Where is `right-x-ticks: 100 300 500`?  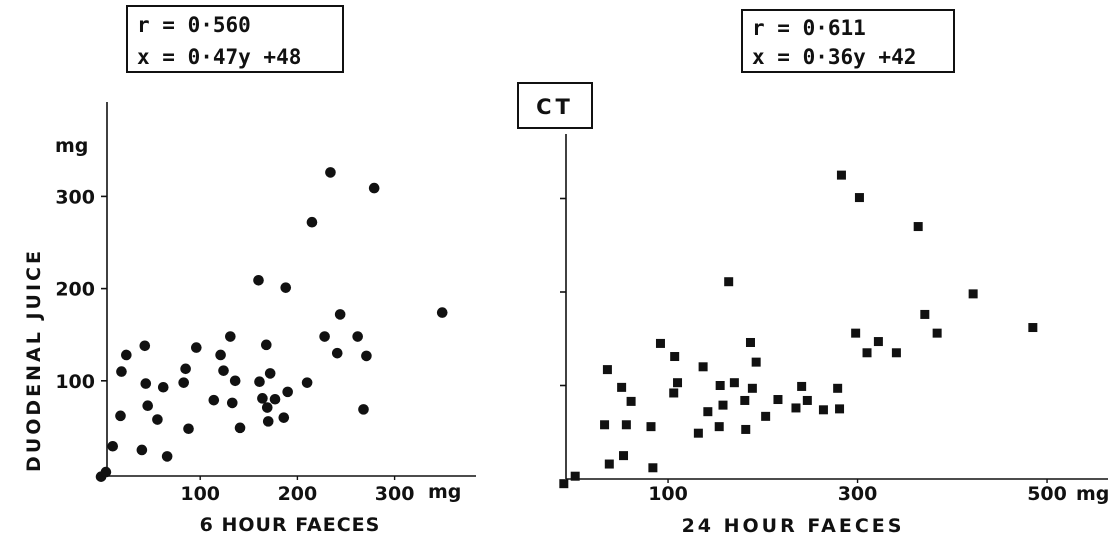 right-x-ticks: 100 300 500 is located at coordinates (857, 492).